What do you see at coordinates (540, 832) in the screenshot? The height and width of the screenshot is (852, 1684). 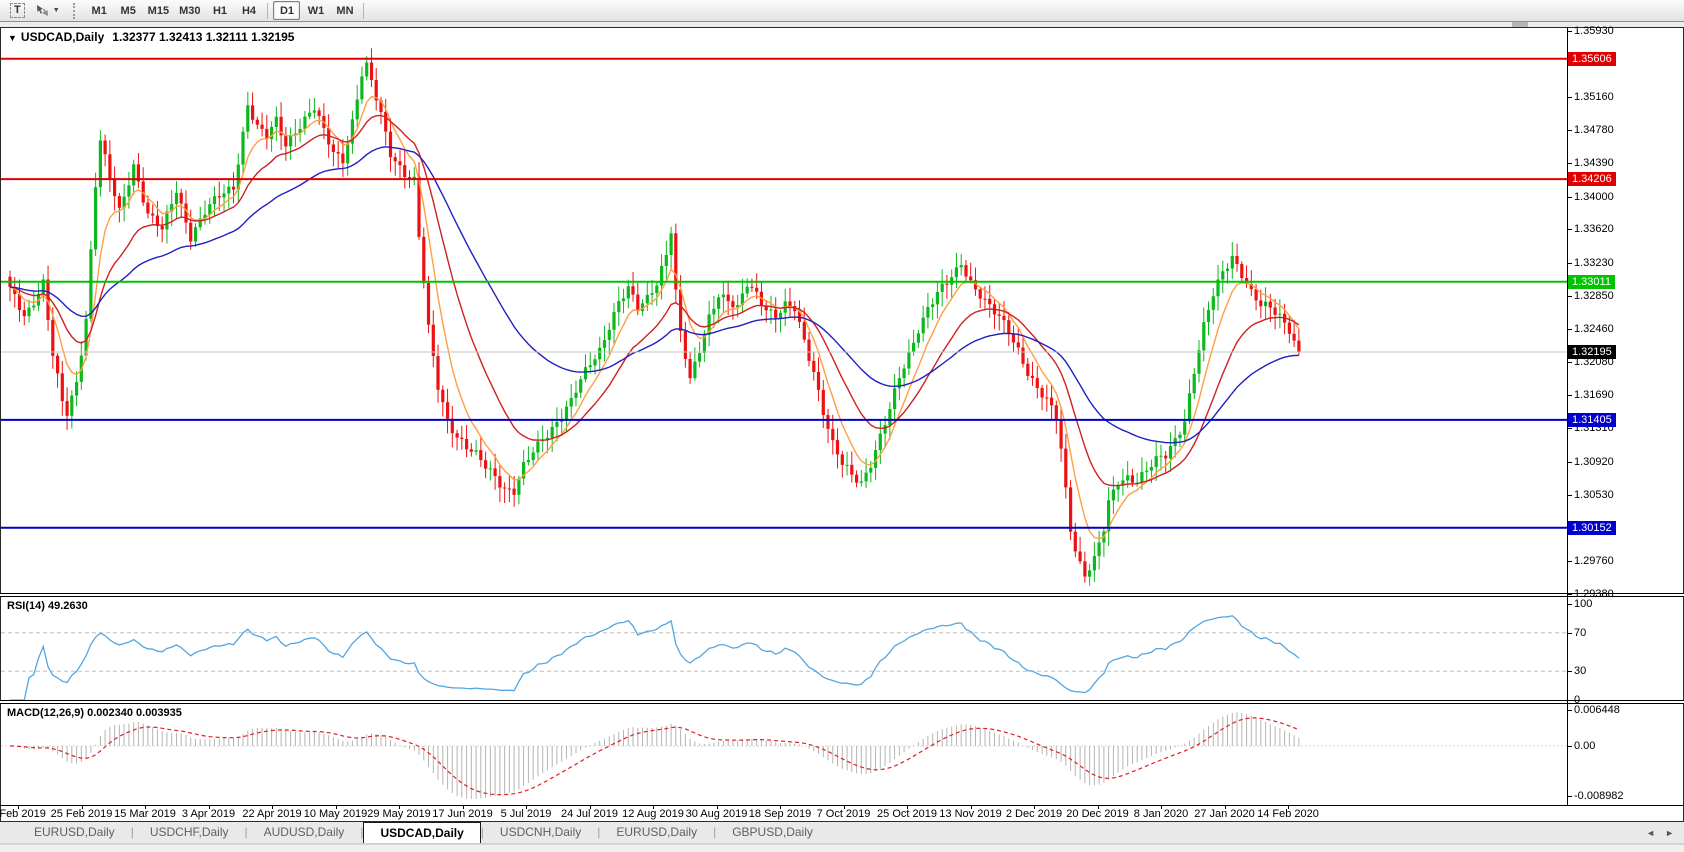 I see `chart-tab-usdcnh-4: USDCNH,Daily` at bounding box center [540, 832].